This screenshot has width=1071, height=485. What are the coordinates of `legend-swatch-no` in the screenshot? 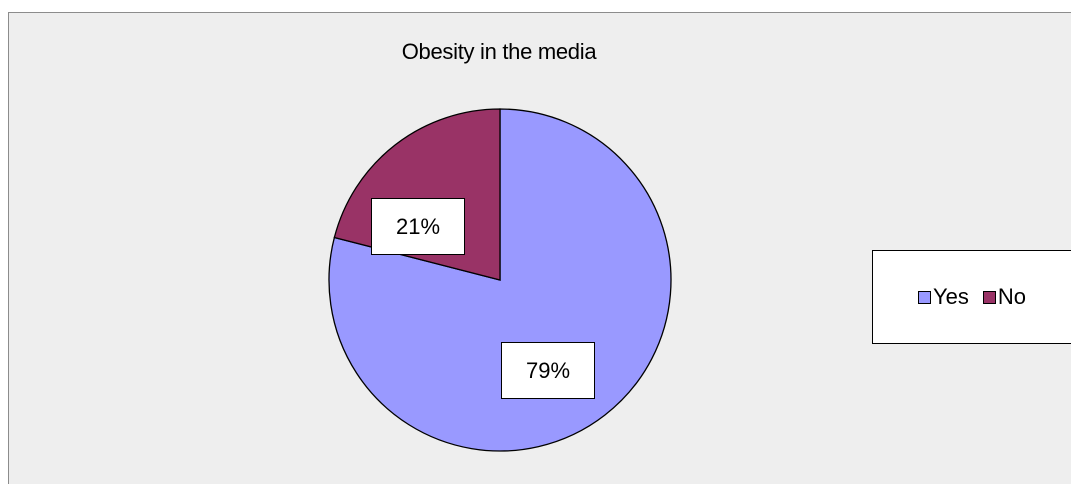 It's located at (989, 297).